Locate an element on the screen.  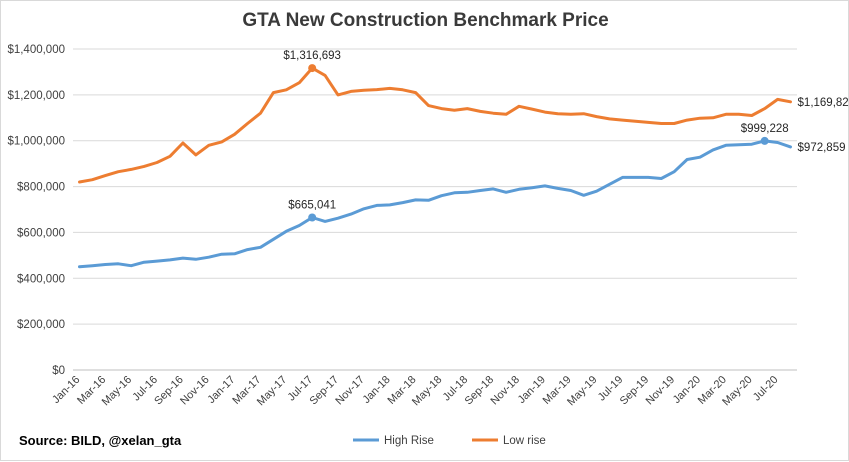
x-tick-label: Nov-19 is located at coordinates (661, 391).